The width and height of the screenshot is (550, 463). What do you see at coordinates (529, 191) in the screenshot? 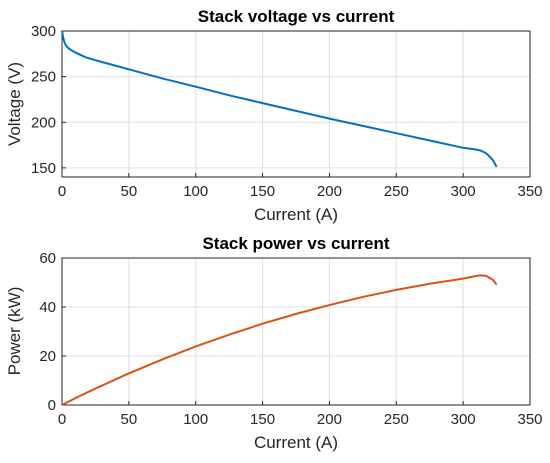
I see `voltage-x-tick-label: 350` at bounding box center [529, 191].